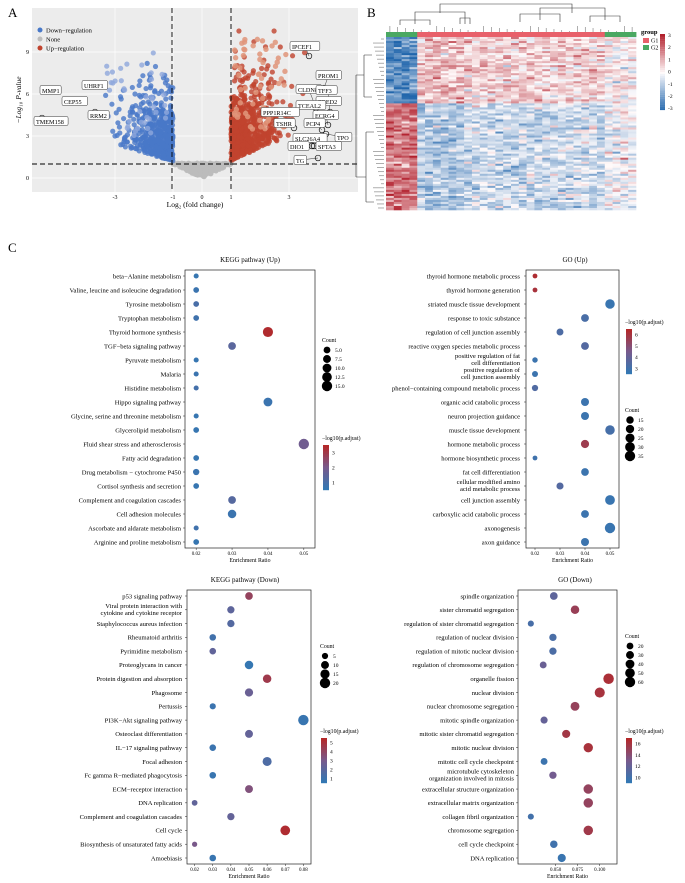  Describe the element at coordinates (231, 198) in the screenshot. I see `volcano-xtick: 1` at that location.